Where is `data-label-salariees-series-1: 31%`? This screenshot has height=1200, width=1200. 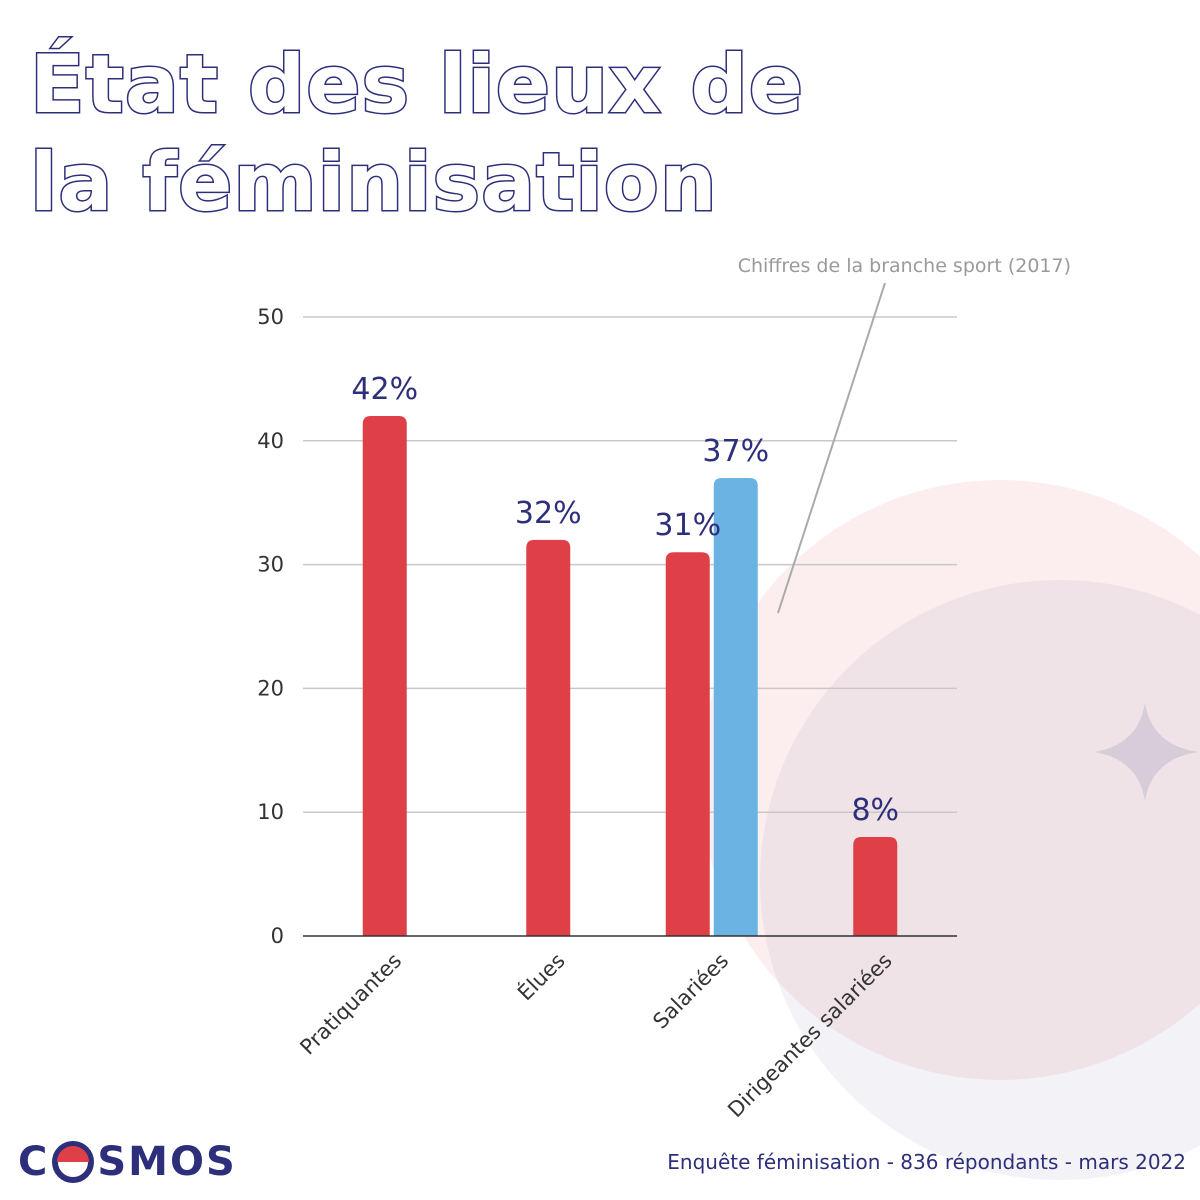 data-label-salariees-series-1: 31% is located at coordinates (687, 525).